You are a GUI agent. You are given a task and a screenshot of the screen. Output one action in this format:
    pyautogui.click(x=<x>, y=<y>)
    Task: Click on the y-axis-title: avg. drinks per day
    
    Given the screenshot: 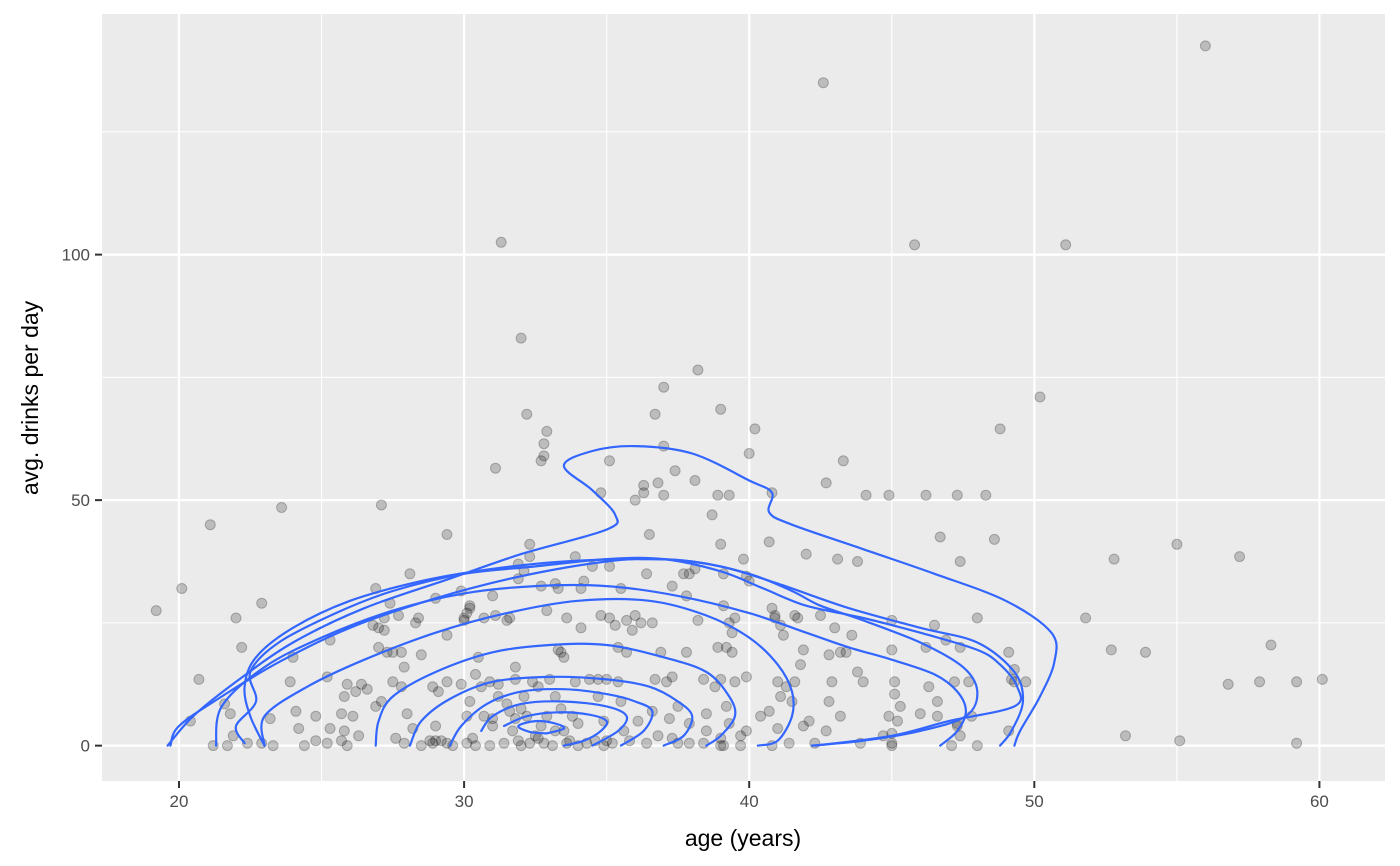 What is the action you would take?
    pyautogui.click(x=30, y=397)
    